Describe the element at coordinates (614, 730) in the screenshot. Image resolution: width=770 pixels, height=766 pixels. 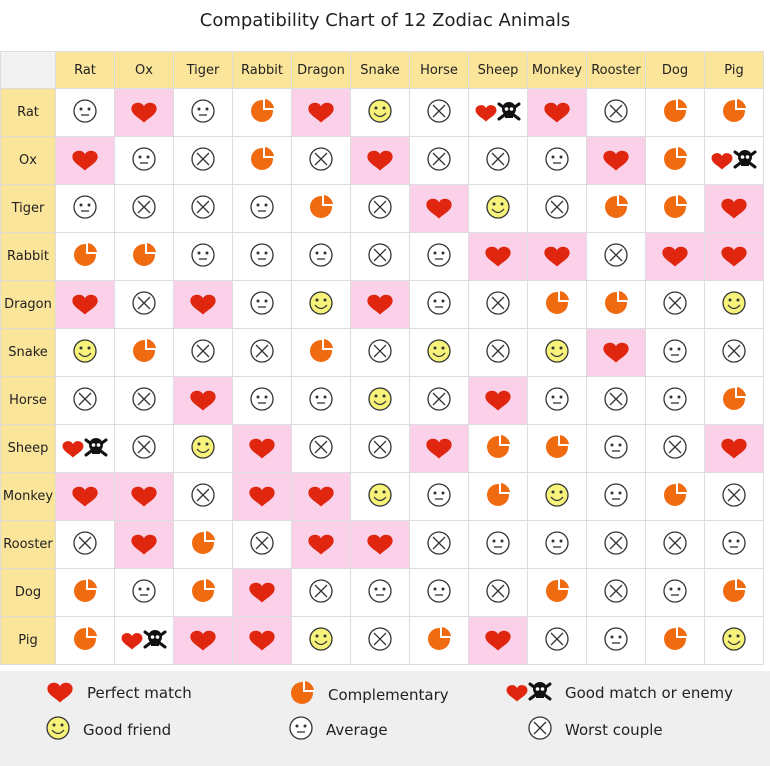
I see `legend-label: Worst couple` at that location.